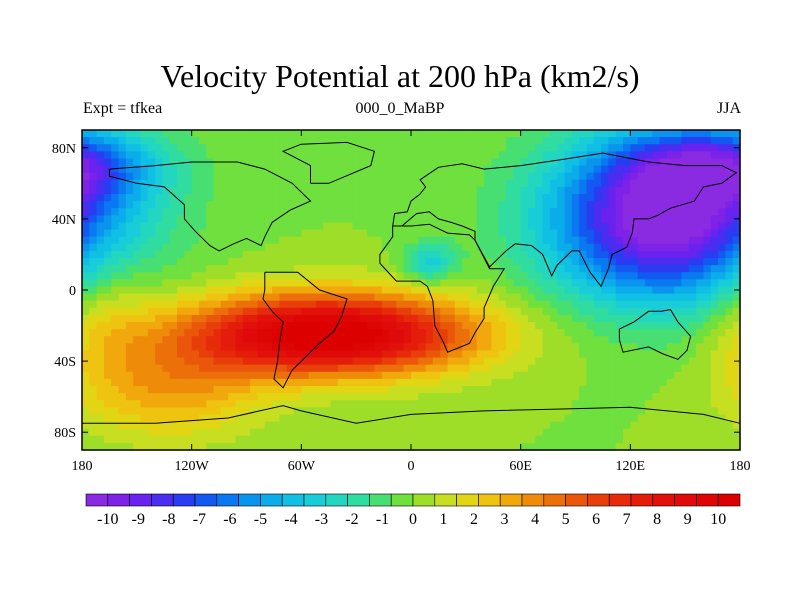 Image resolution: width=800 pixels, height=600 pixels. What do you see at coordinates (566, 519) in the screenshot?
I see `colorbar-label: 5` at bounding box center [566, 519].